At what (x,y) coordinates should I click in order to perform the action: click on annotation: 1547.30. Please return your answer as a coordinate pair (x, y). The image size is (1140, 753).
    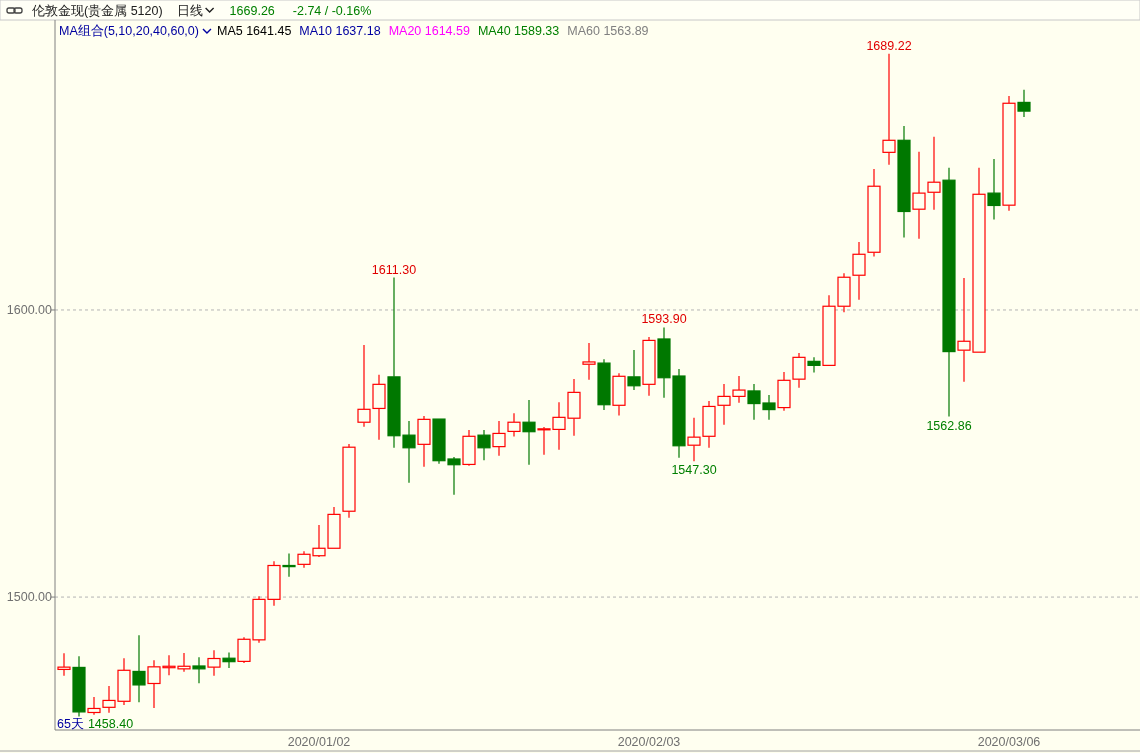
    Looking at the image, I should click on (694, 470).